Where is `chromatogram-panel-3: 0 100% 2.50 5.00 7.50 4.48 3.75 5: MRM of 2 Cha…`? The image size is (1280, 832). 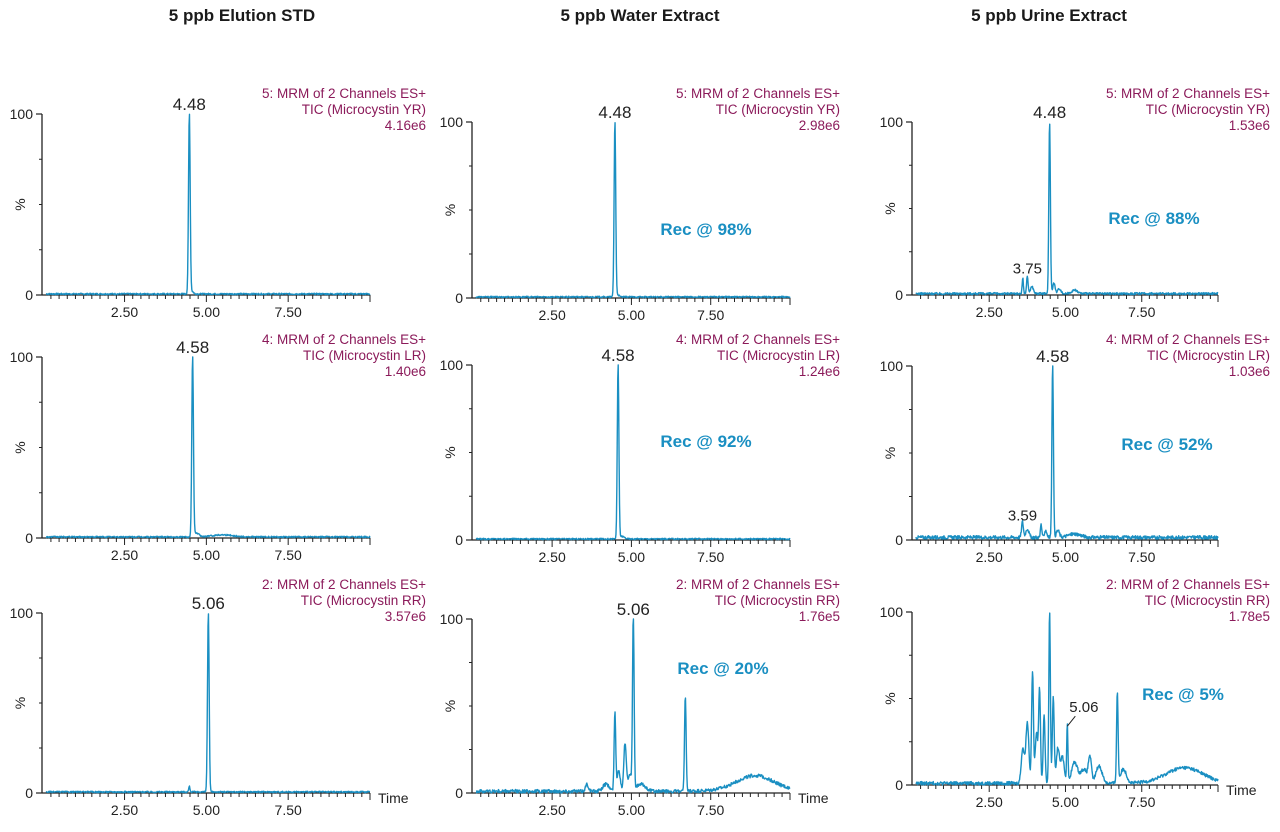 chromatogram-panel-3: 0 100% 2.50 5.00 7.50 4.48 3.75 5: MRM of 2 Cha… is located at coordinates (1075, 203).